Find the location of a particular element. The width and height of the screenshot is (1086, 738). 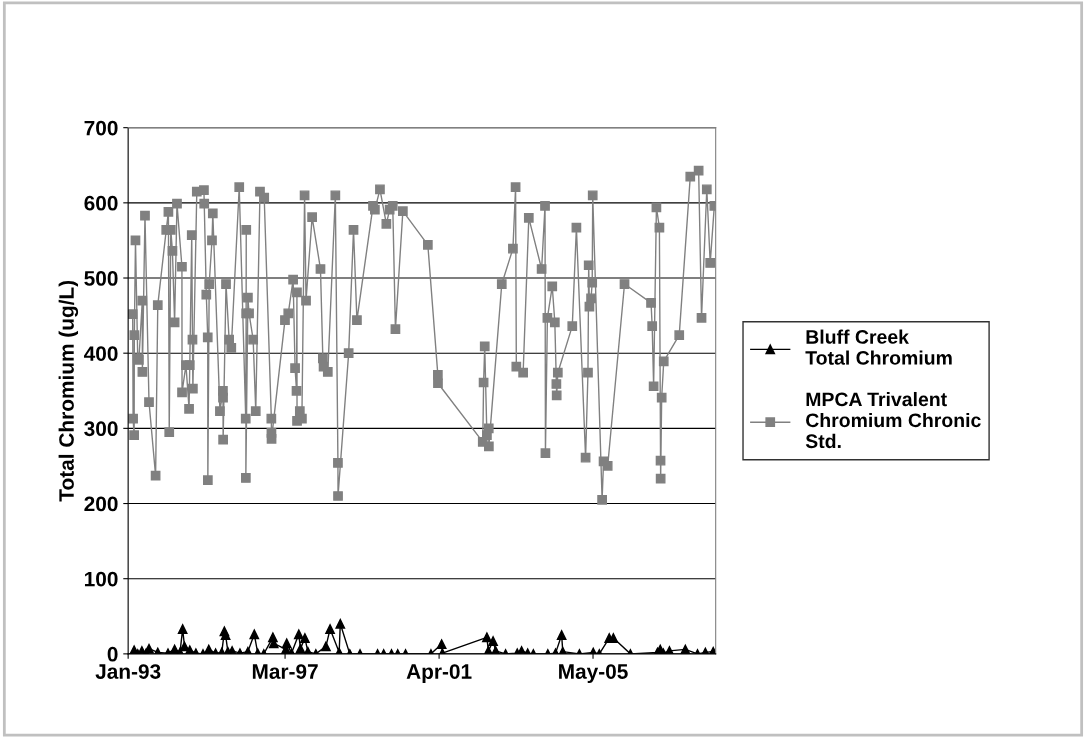

legend-label: MPCA Trivalent Chromium Chronic Std. is located at coordinates (893, 420).